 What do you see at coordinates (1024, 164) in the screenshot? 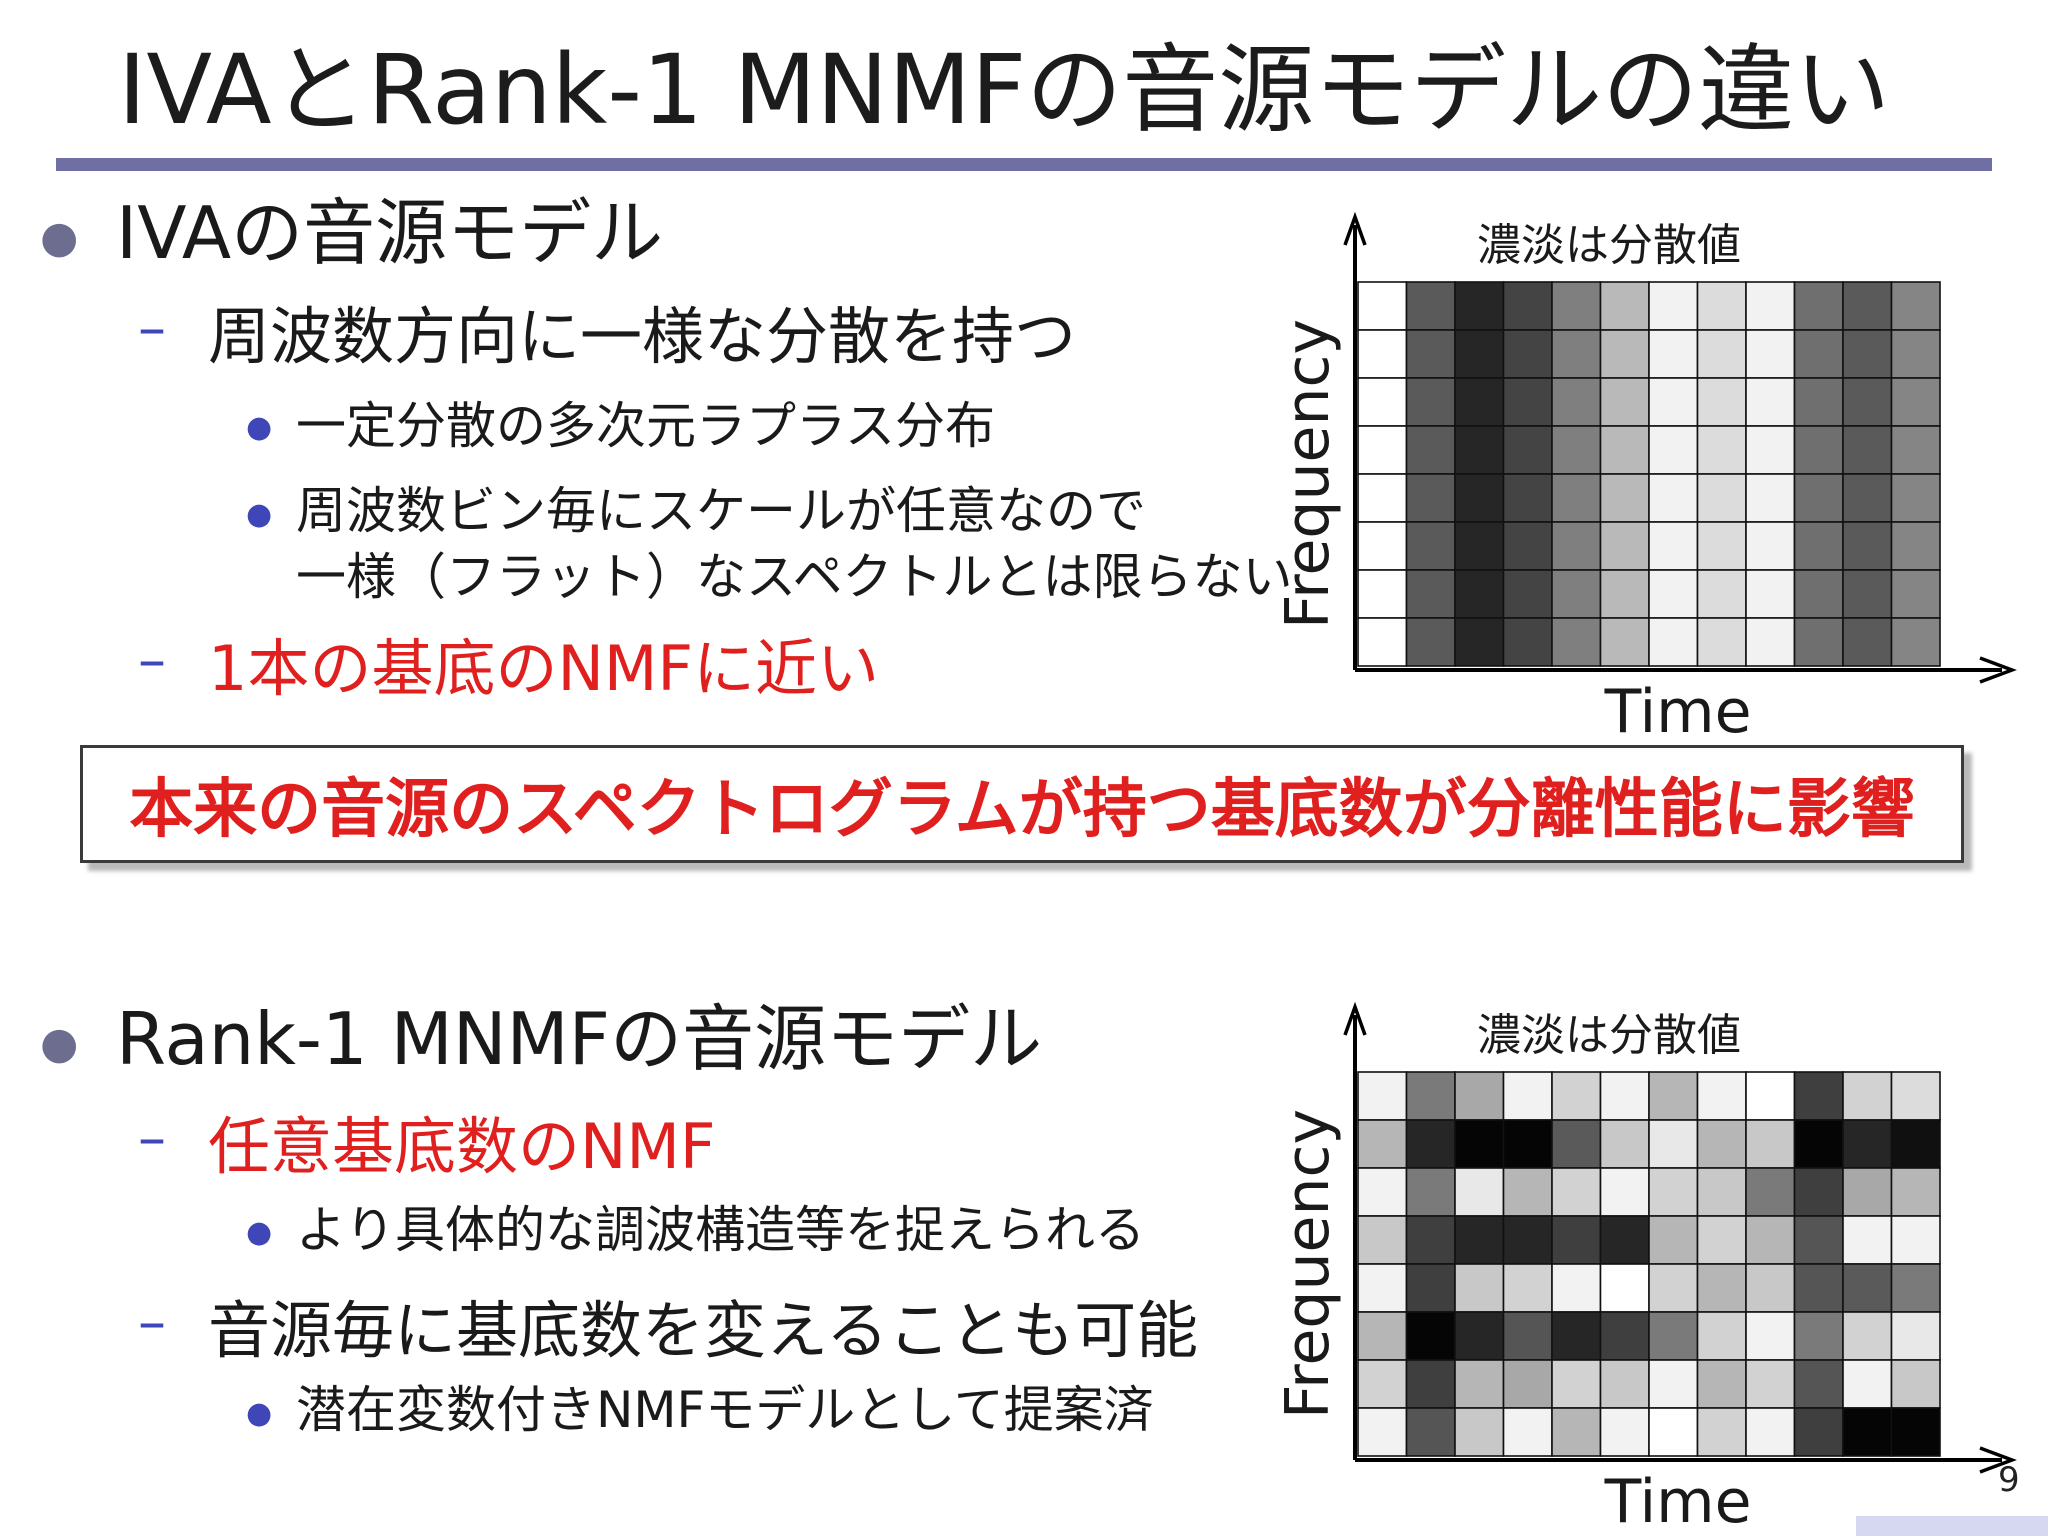
I see `title-divider` at bounding box center [1024, 164].